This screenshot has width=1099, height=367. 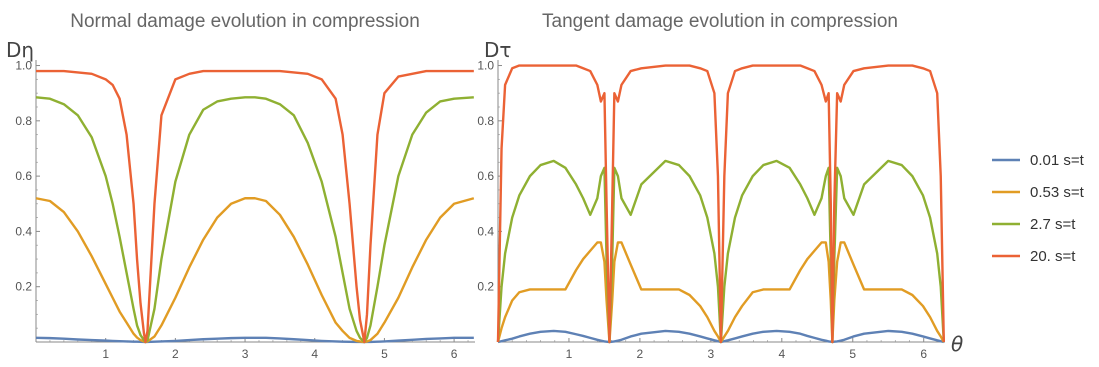 I want to click on legend-label: 0.53 s=t, so click(x=1057, y=192).